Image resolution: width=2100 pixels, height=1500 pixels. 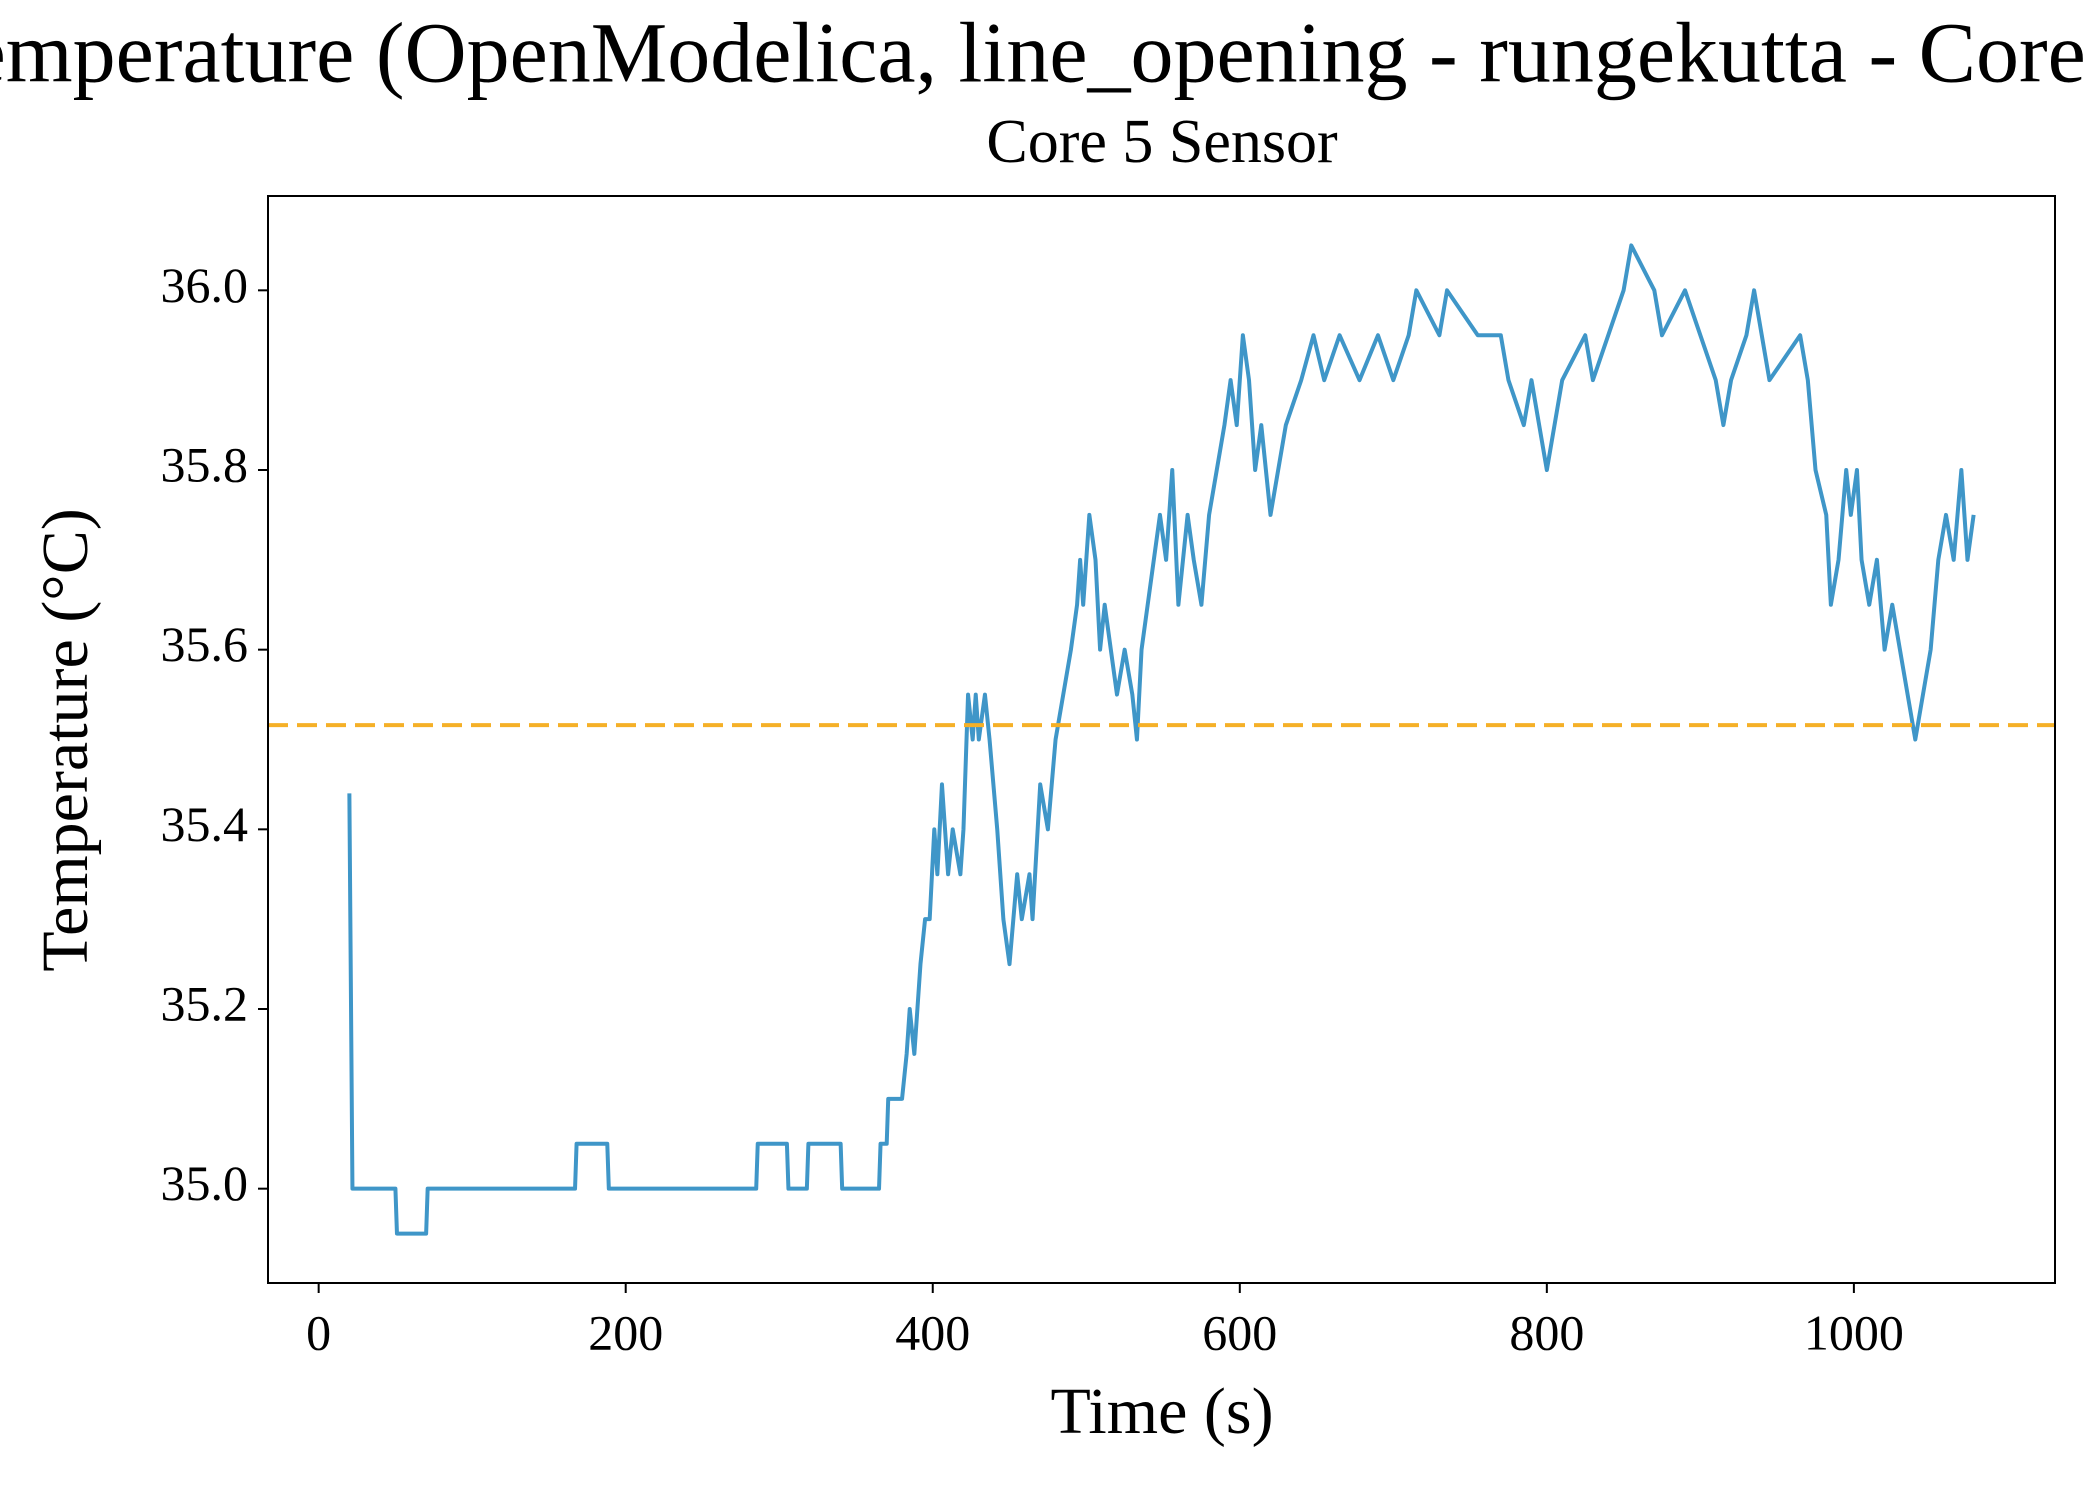 What do you see at coordinates (1546, 1332) in the screenshot?
I see `x-tick-label: 800` at bounding box center [1546, 1332].